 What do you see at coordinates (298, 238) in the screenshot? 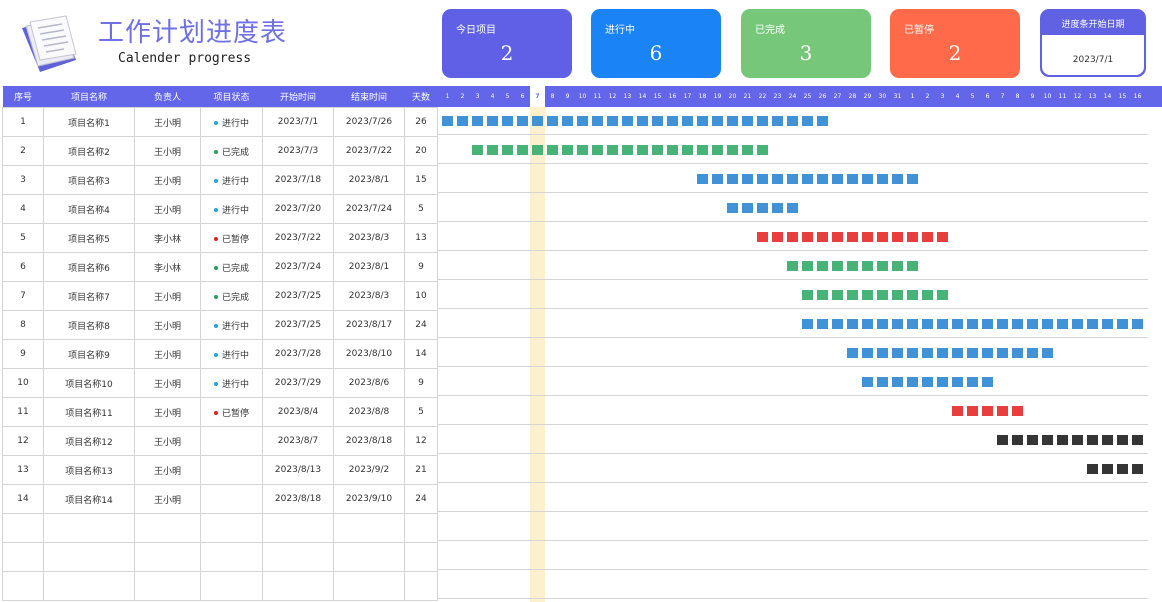
I see `start-date: 2023/7/22` at bounding box center [298, 238].